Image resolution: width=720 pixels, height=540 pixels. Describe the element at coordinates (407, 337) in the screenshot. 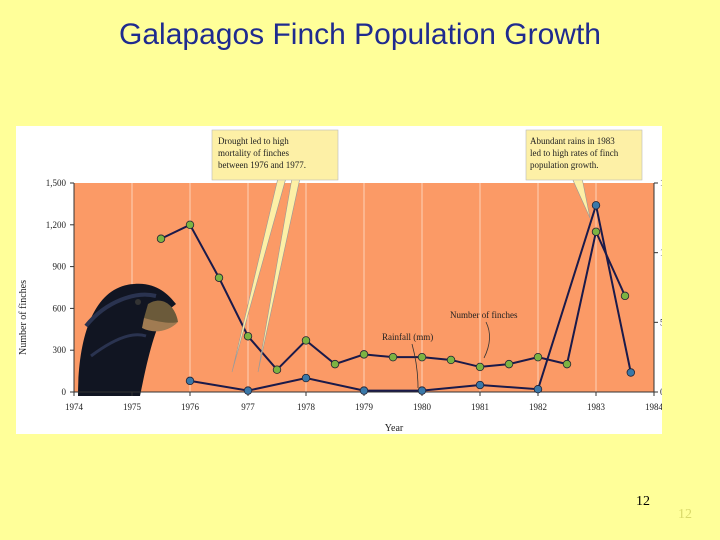

I see `label-rainfall: Rainfall (mm)` at that location.